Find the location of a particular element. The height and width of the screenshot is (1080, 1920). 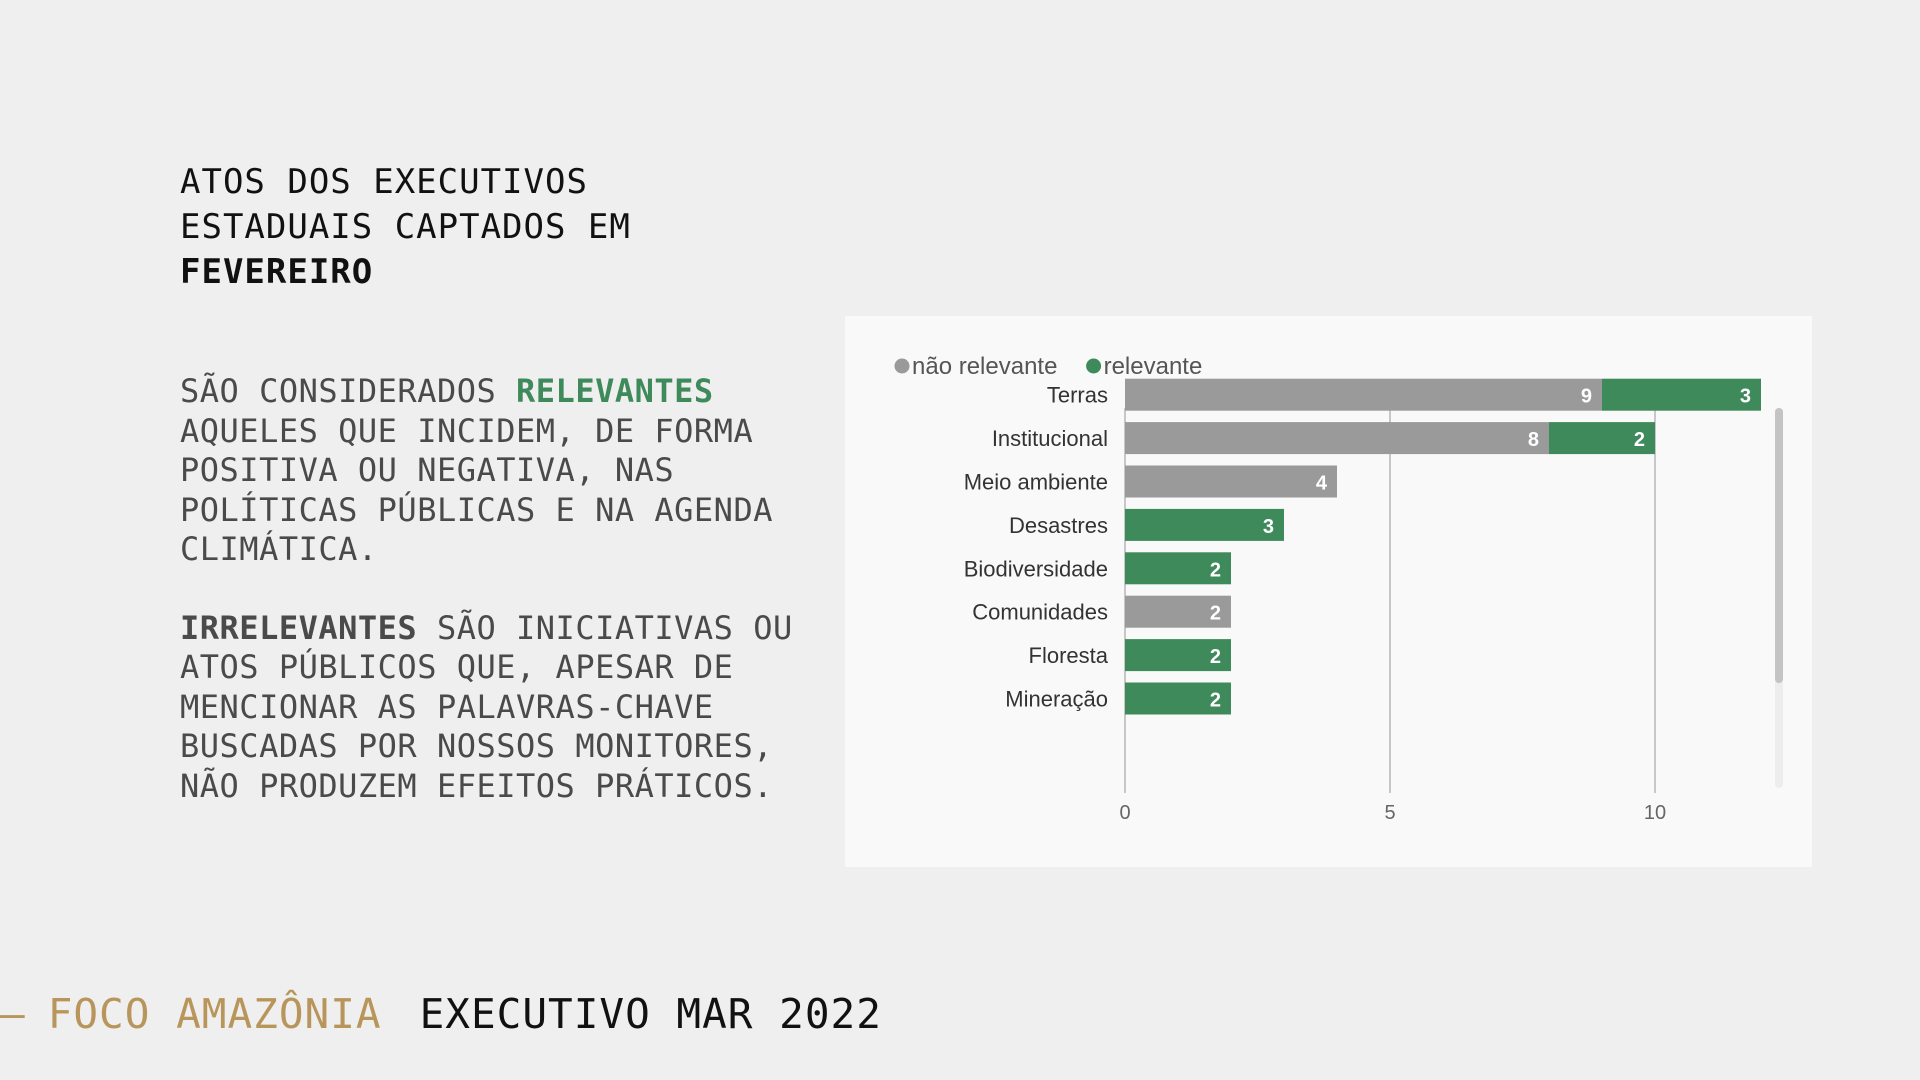

category-label-biodiversidade: Biodiversidade is located at coordinates (1036, 568).